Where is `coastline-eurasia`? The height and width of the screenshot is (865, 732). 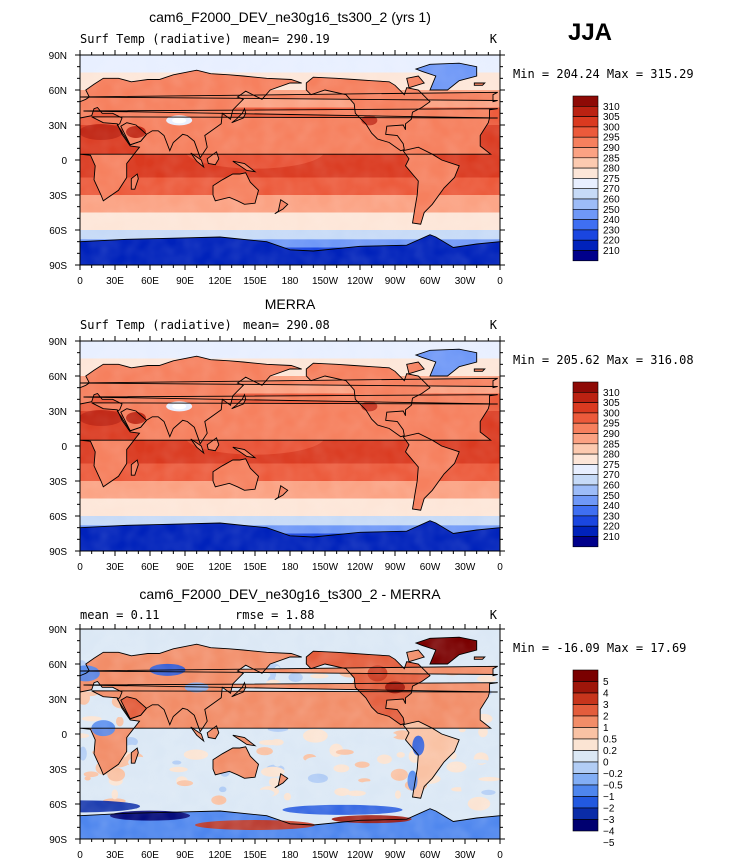 coastline-eurasia is located at coordinates (191, 114).